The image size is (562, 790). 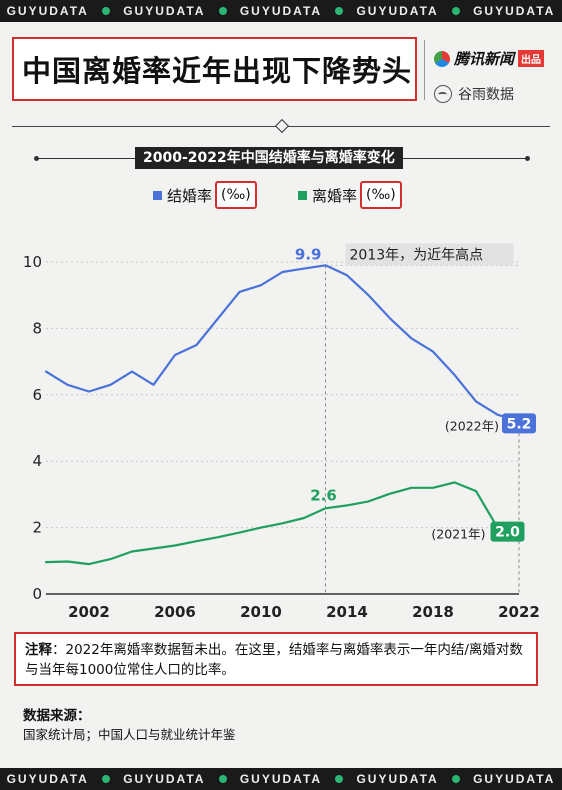 What do you see at coordinates (37, 461) in the screenshot?
I see `y-tick-label: 4` at bounding box center [37, 461].